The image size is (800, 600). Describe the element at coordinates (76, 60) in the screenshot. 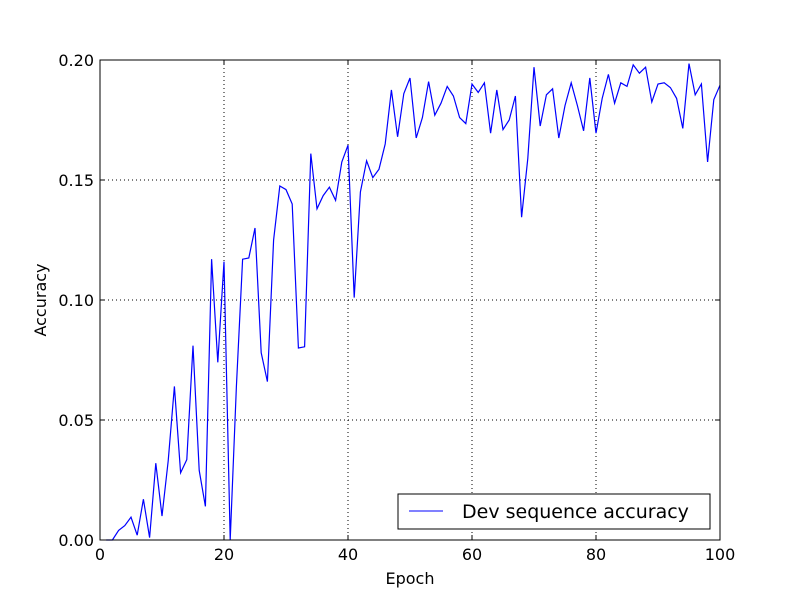

I see `y-tick-label: 0.20` at that location.